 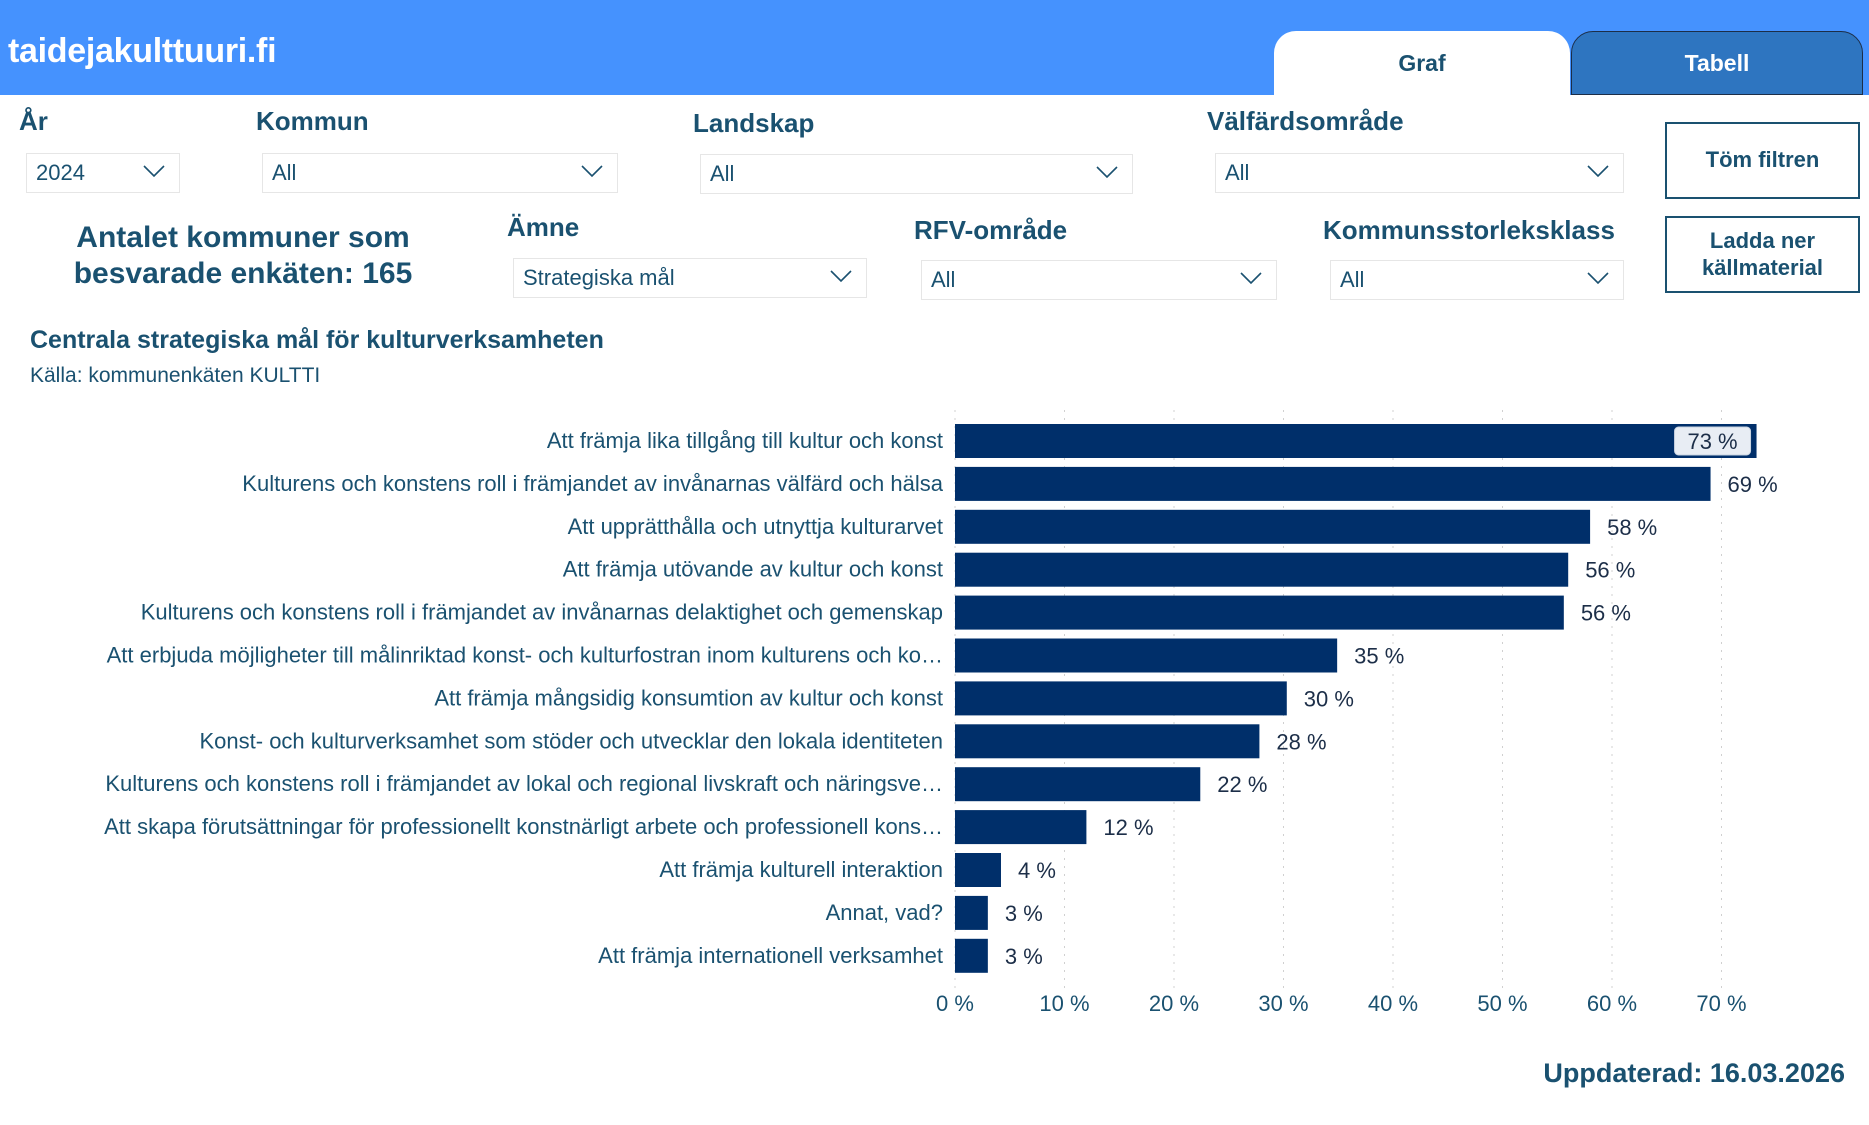 What do you see at coordinates (1753, 484) in the screenshot?
I see `value-label: 69 %` at bounding box center [1753, 484].